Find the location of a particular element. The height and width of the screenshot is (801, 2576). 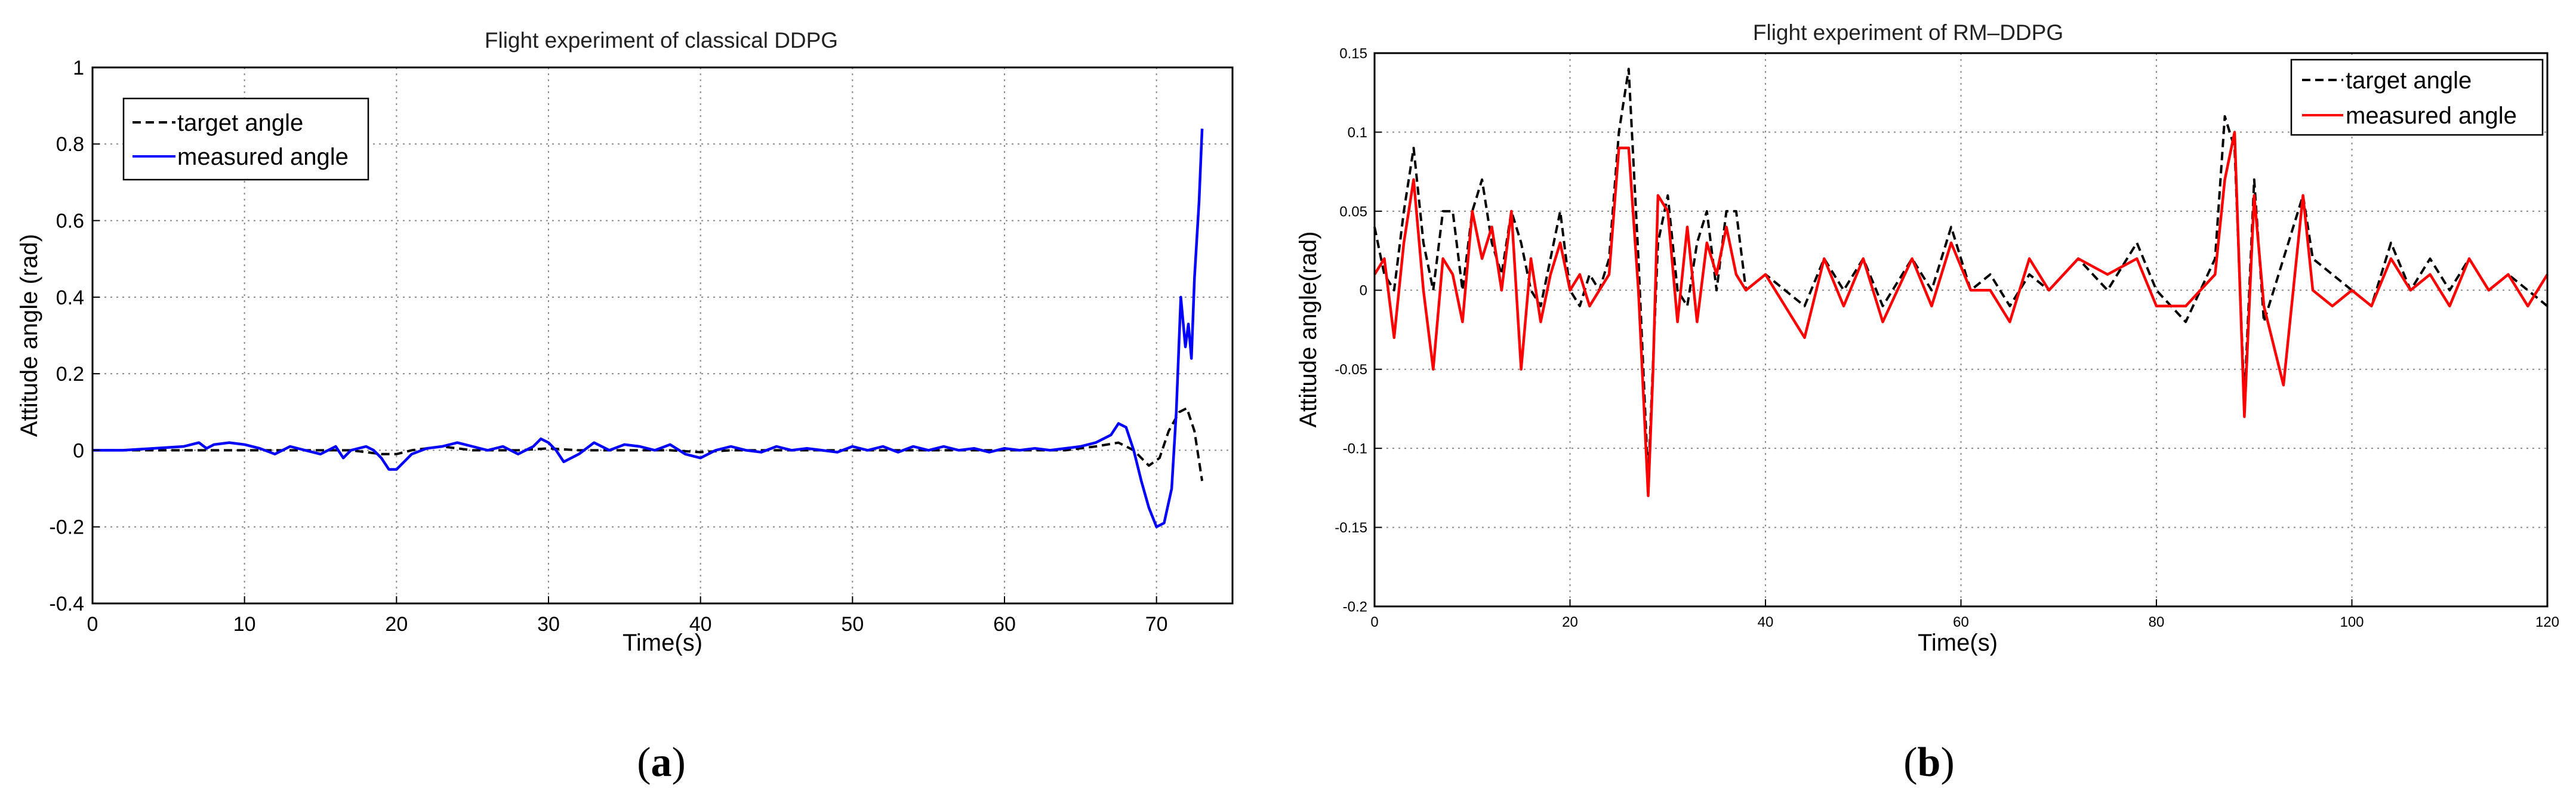

chart-a-xtick-label: 50 is located at coordinates (852, 624).